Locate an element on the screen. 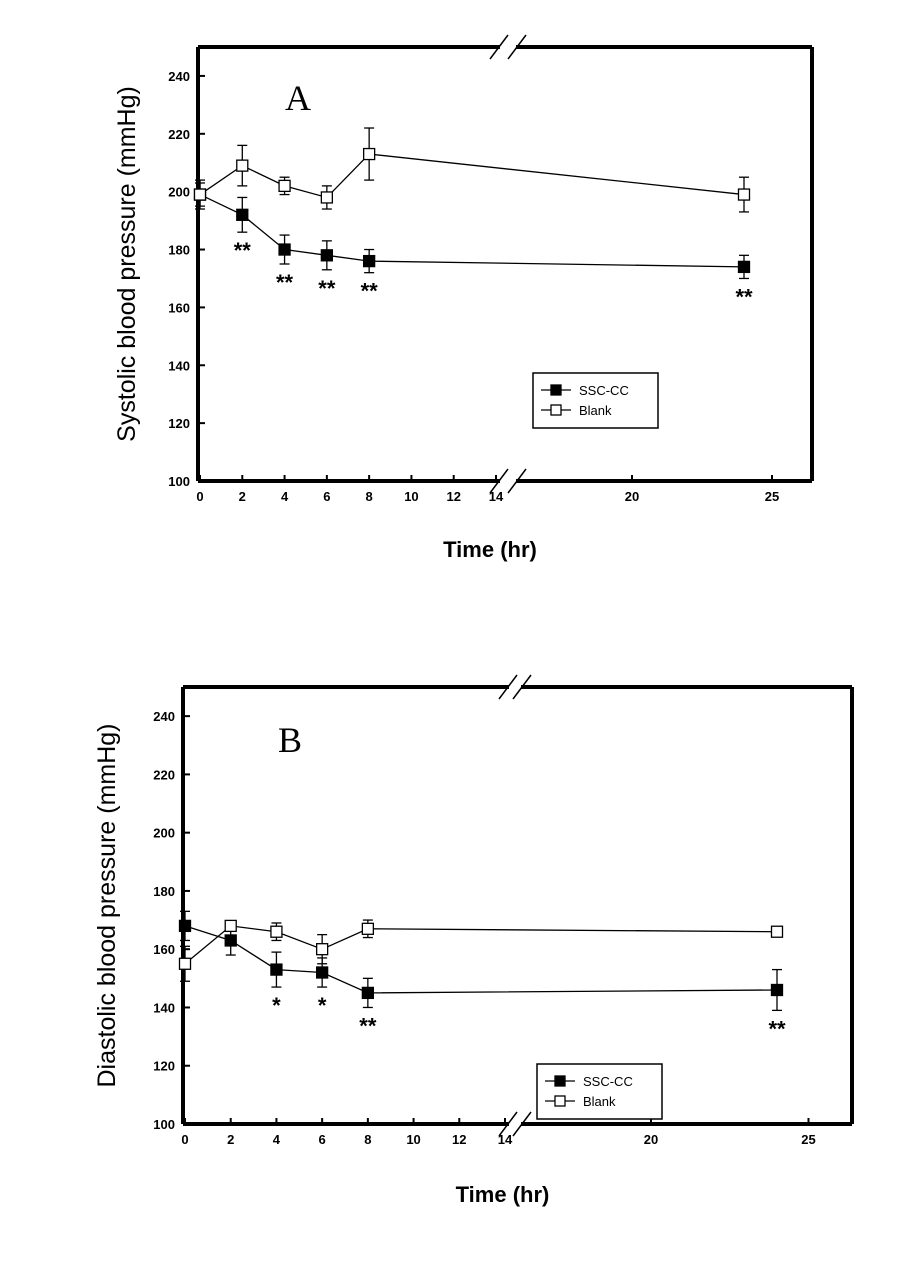 This screenshot has height=1262, width=902. panel-label: A is located at coordinates (298, 98).